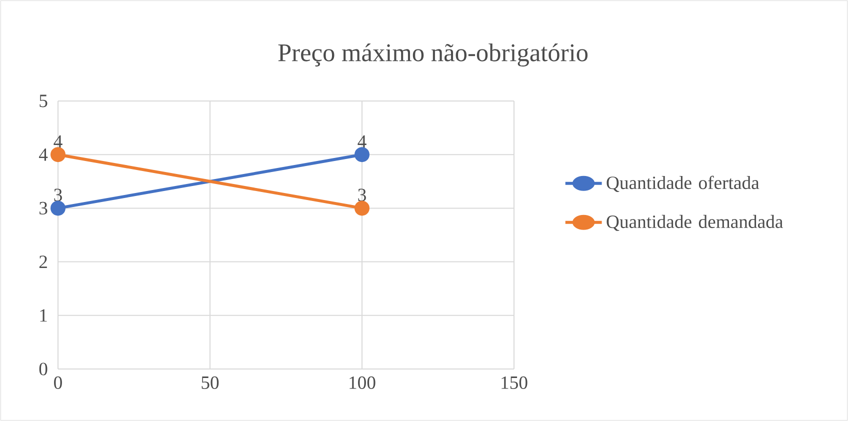  I want to click on x-tick-label: 150, so click(515, 382).